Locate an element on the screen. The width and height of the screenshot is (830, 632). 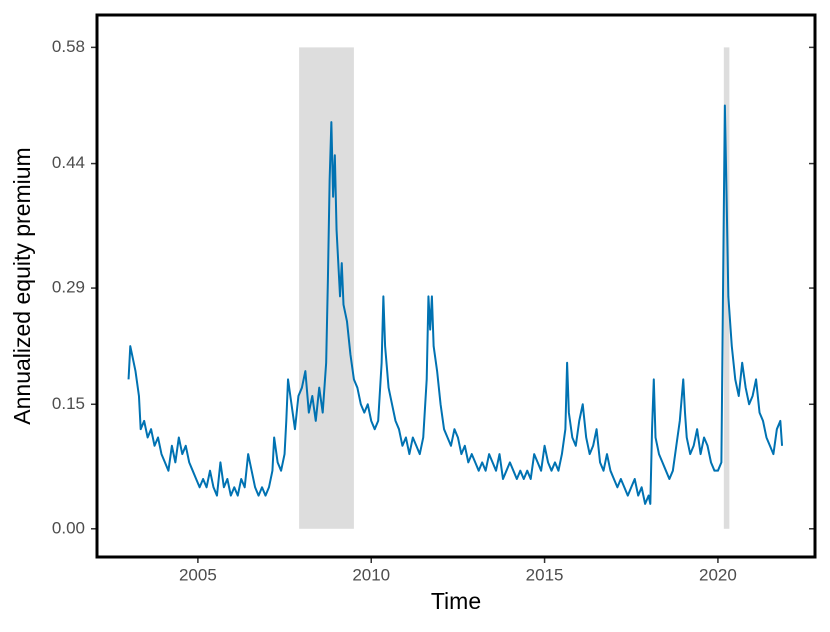
y-tick-label: 0.29 is located at coordinates (68, 287).